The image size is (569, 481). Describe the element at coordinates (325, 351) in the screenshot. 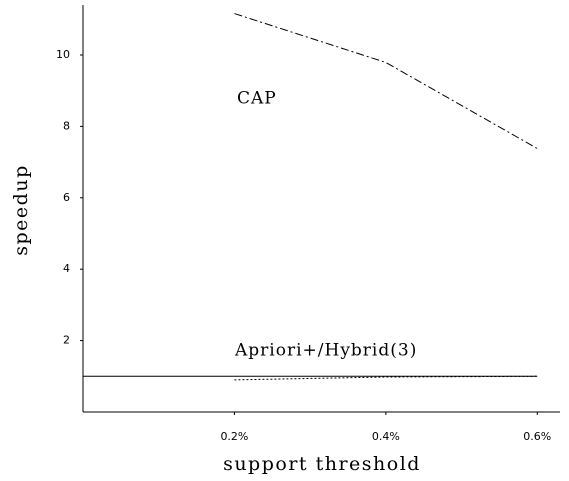

I see `series-label: Apriori+/Hybrid(3)` at that location.